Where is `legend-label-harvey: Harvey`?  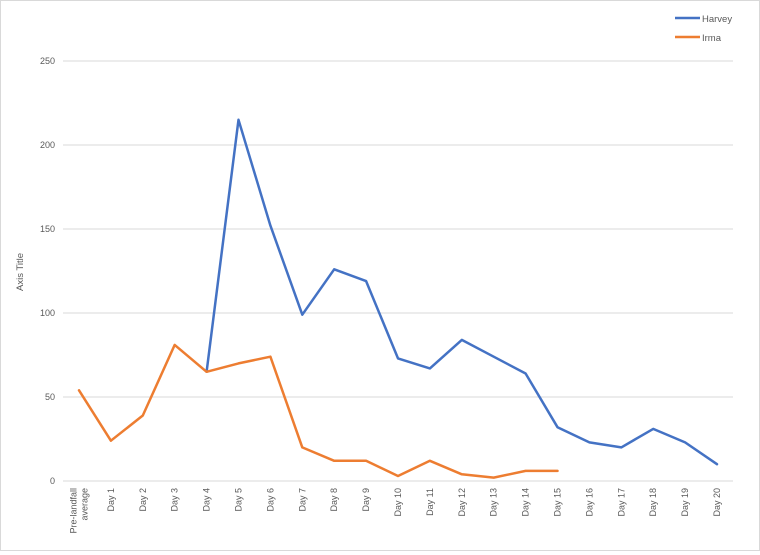 legend-label-harvey: Harvey is located at coordinates (717, 19).